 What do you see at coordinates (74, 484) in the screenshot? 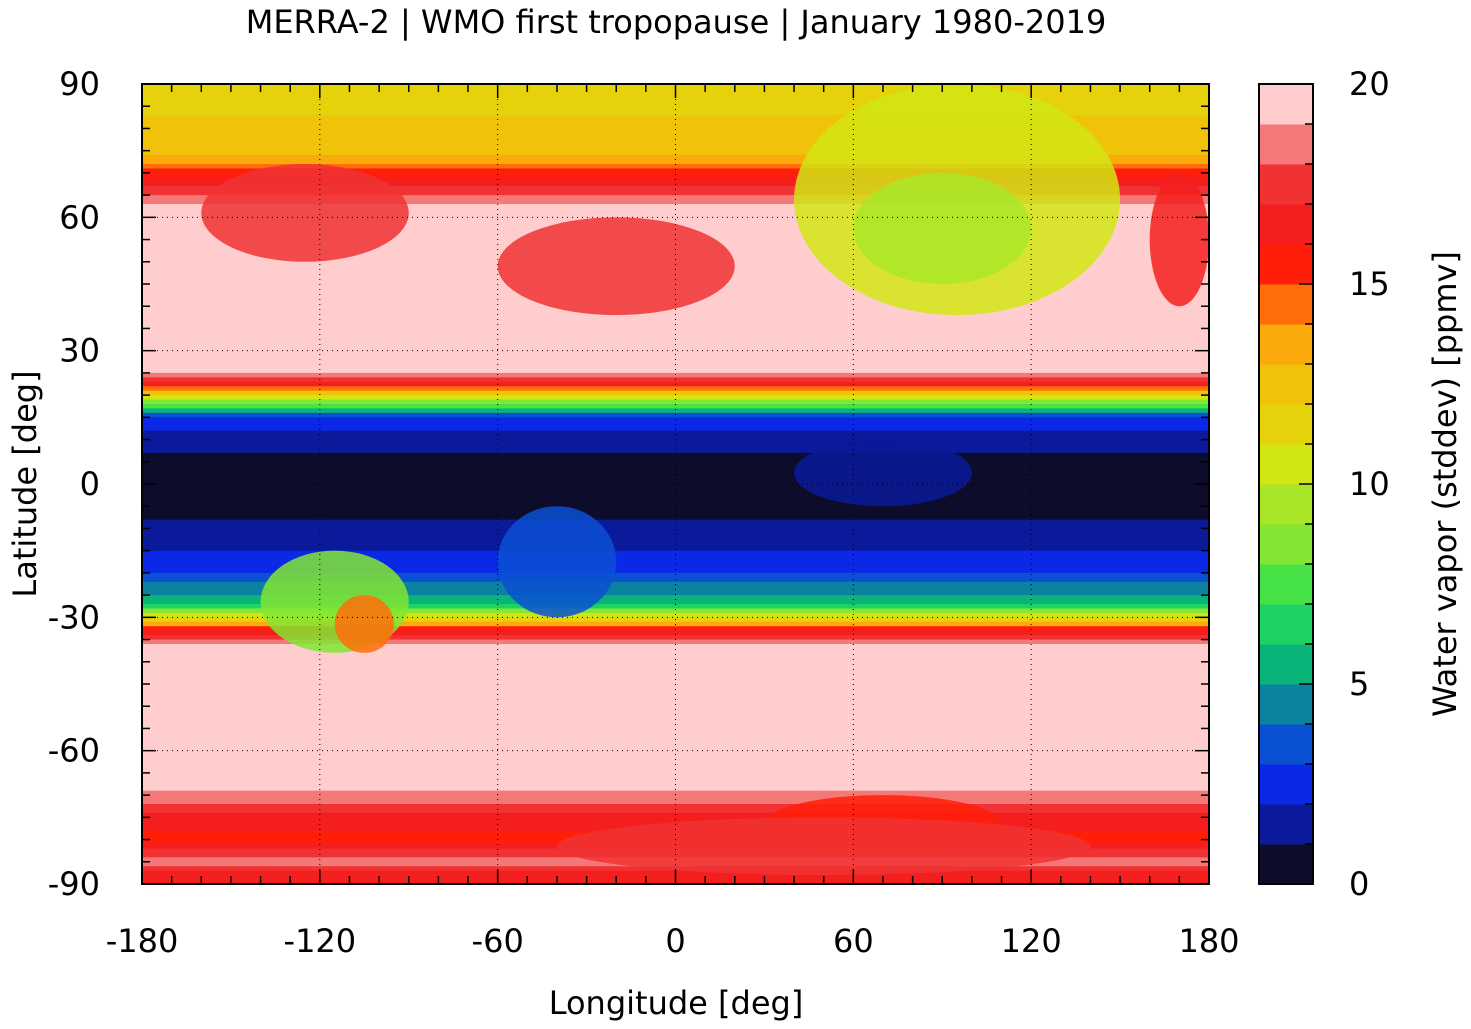
I see `y-tick-labels: -90 -60 -30 0 30 60 90` at bounding box center [74, 484].